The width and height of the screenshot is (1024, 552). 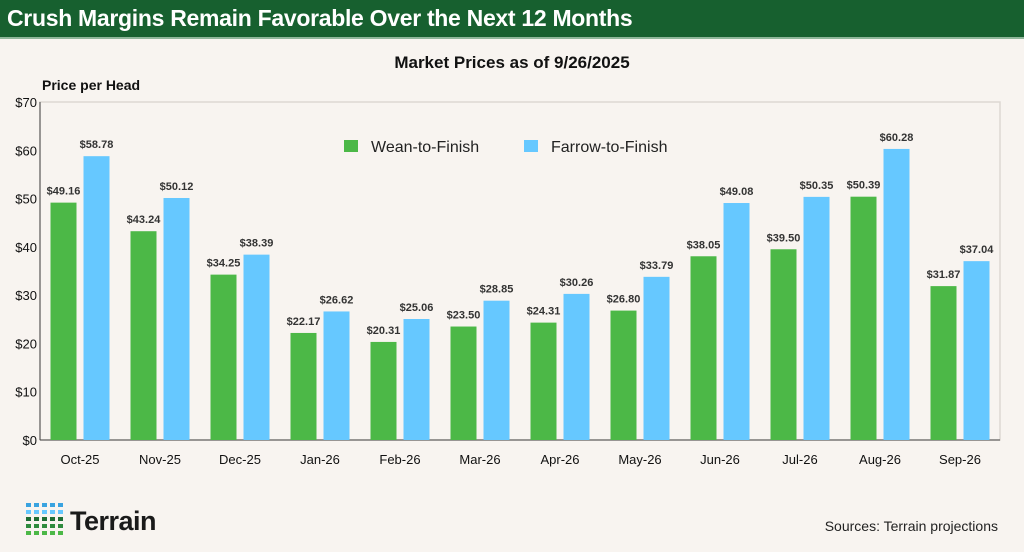 I want to click on chart-title: Market Prices as of 9/26/2025, so click(x=511, y=62).